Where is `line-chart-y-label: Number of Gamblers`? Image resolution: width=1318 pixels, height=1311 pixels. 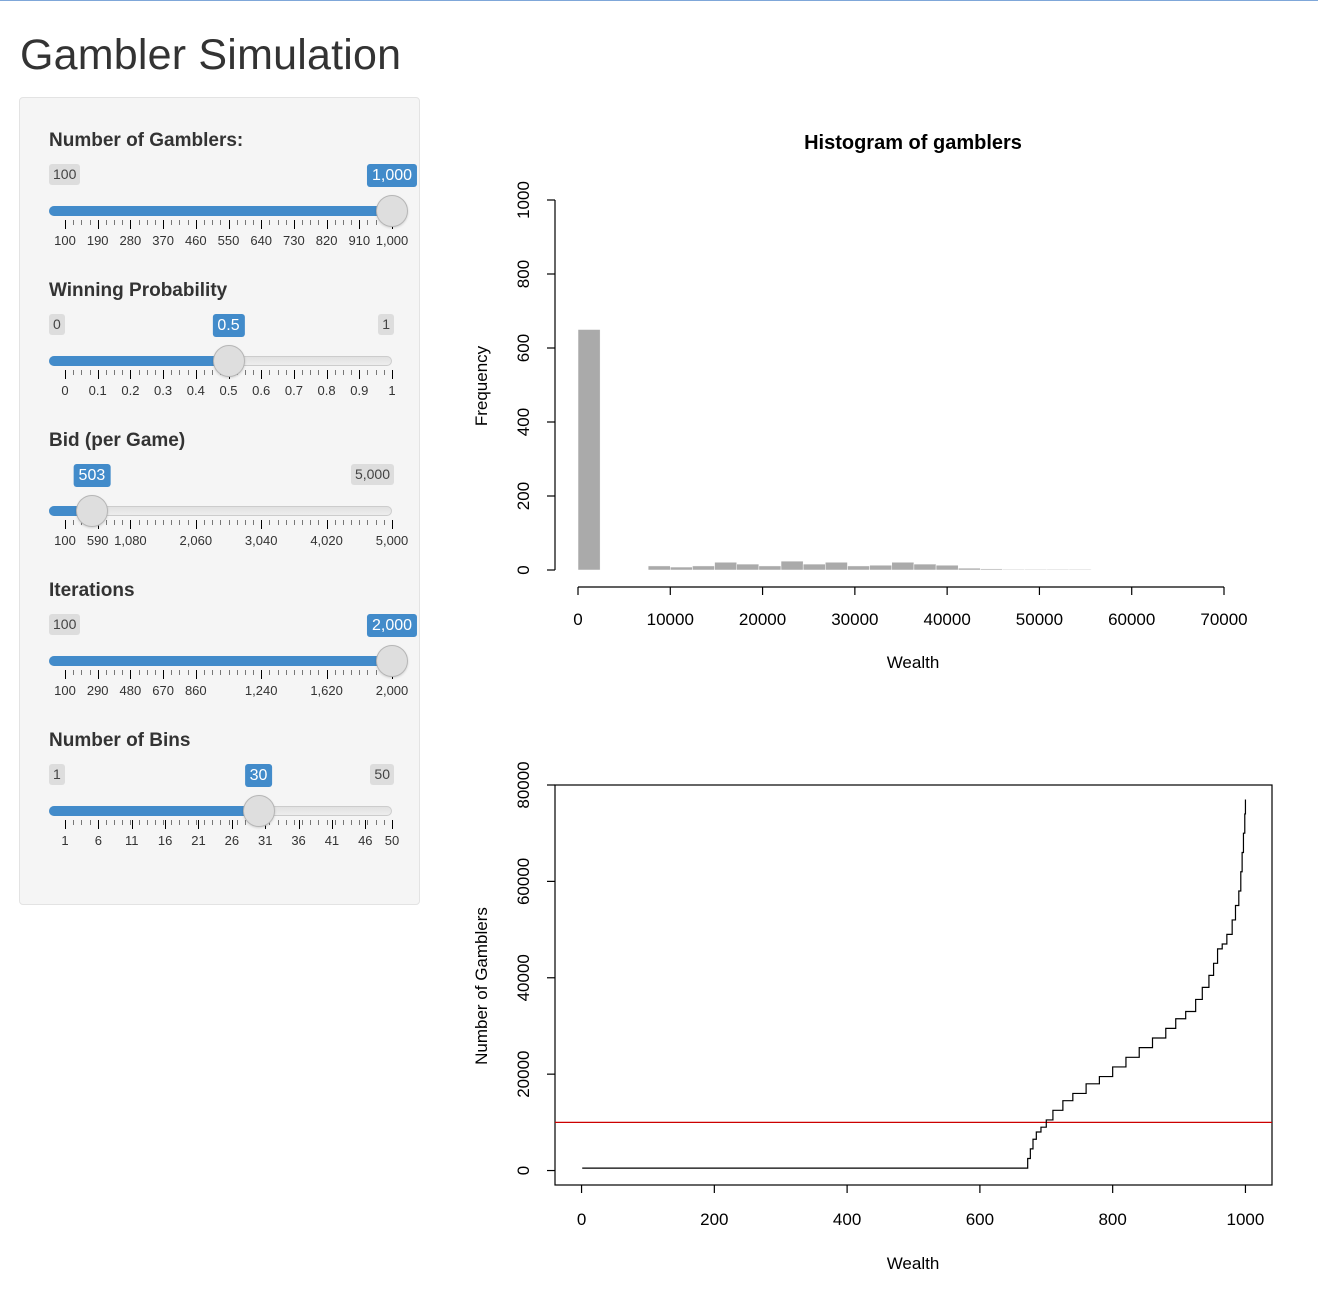 line-chart-y-label: Number of Gamblers is located at coordinates (481, 986).